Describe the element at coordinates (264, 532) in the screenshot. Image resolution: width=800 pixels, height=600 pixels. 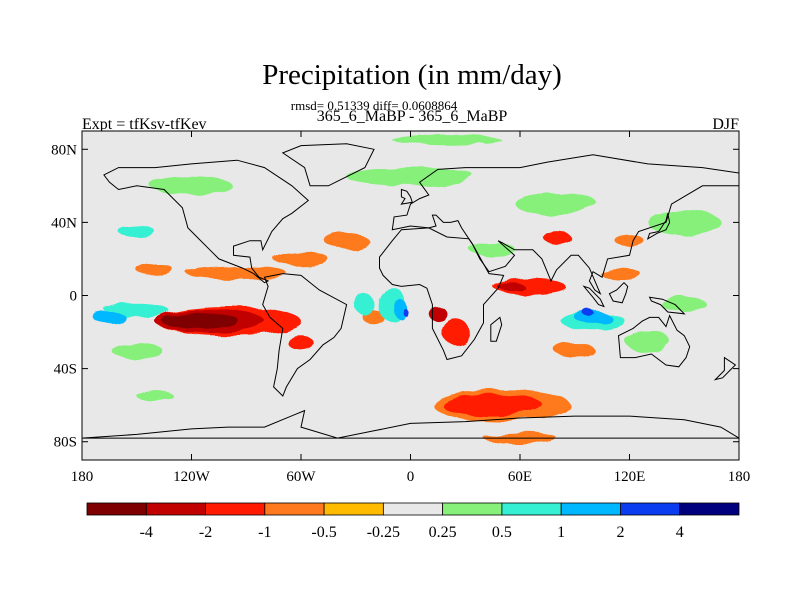
I see `colorbar-label: -1` at that location.